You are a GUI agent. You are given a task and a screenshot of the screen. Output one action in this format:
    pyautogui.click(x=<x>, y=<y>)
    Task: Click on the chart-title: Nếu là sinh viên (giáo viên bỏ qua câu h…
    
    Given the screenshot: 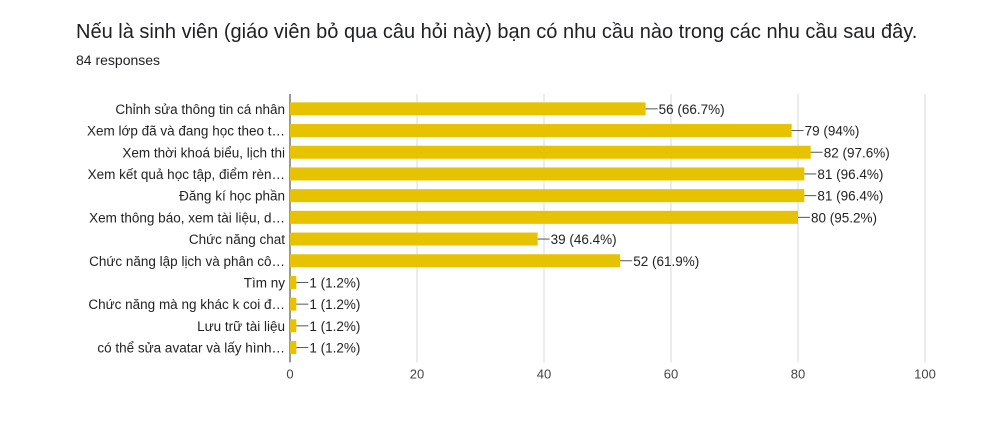 What is the action you would take?
    pyautogui.click(x=497, y=32)
    